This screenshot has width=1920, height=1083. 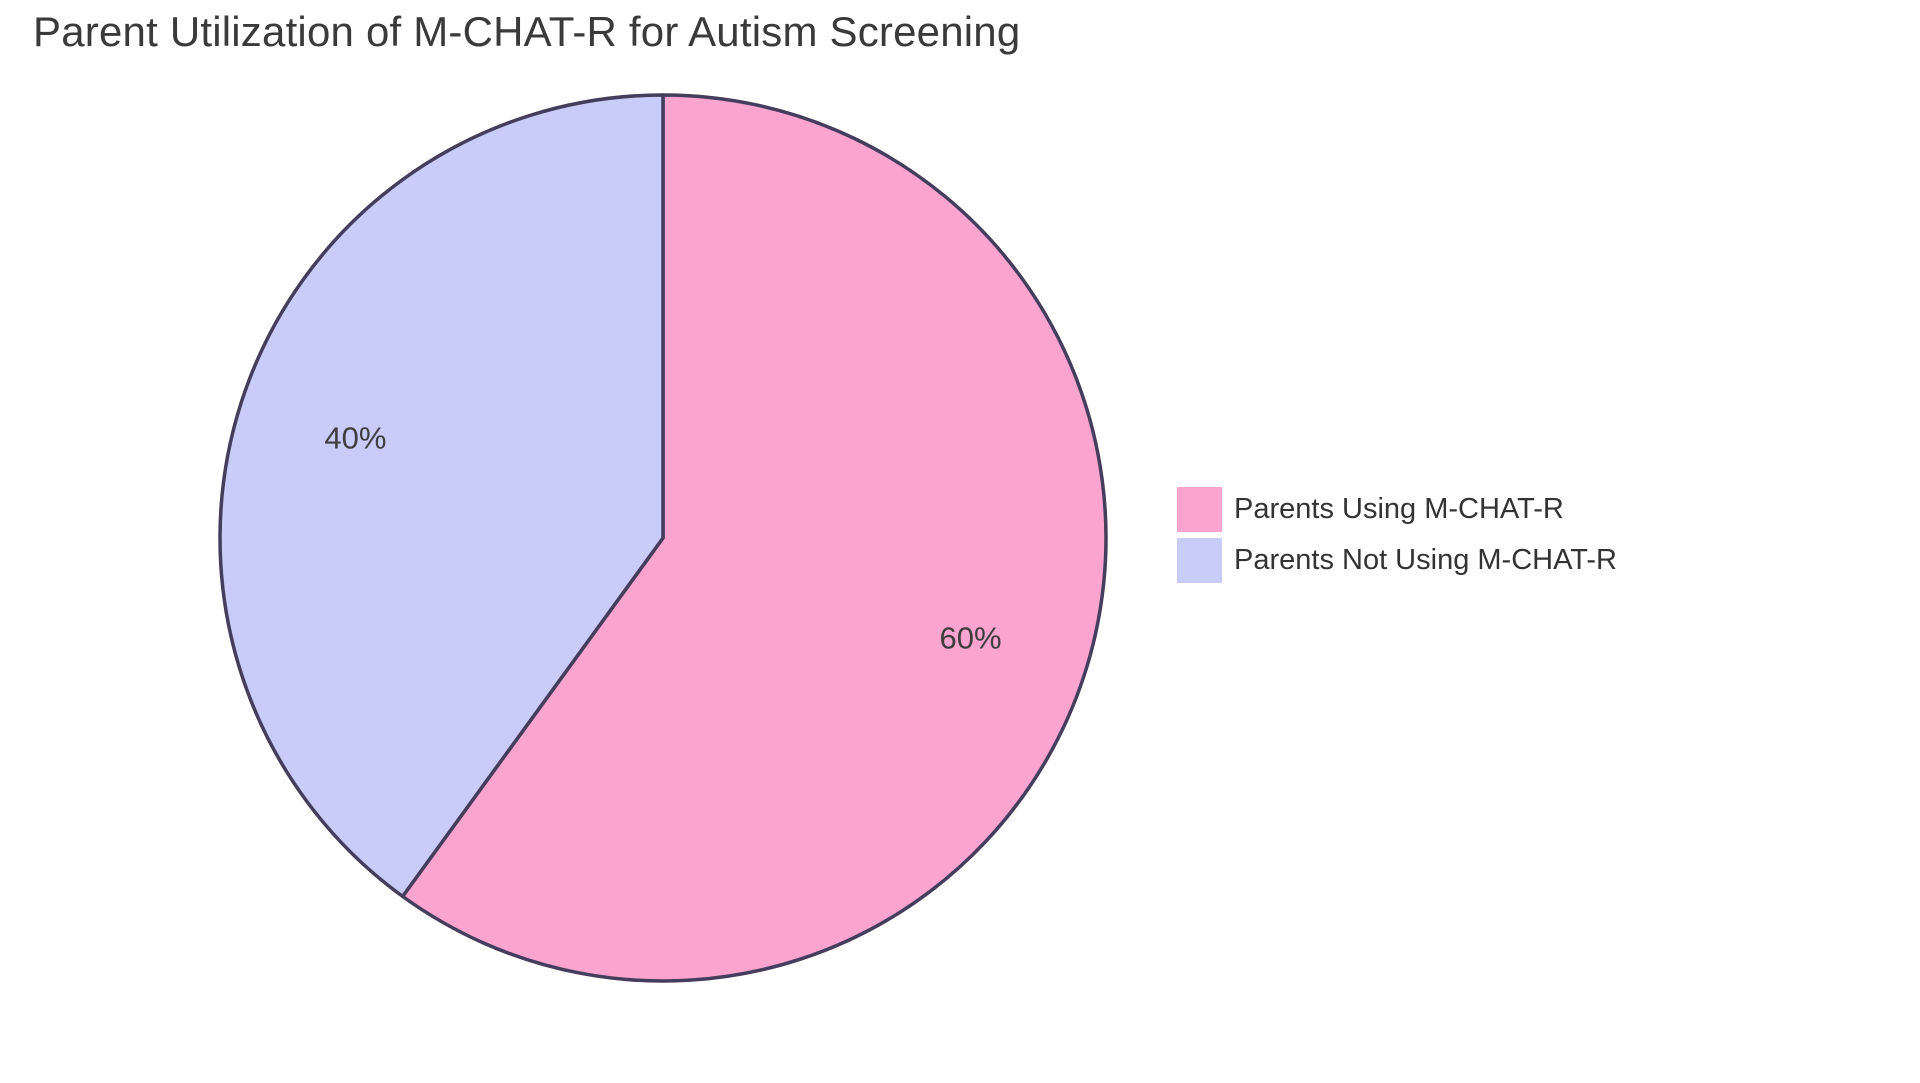 I want to click on legend-item-parents-using: Parents Using M-CHAT-R, so click(x=1397, y=509).